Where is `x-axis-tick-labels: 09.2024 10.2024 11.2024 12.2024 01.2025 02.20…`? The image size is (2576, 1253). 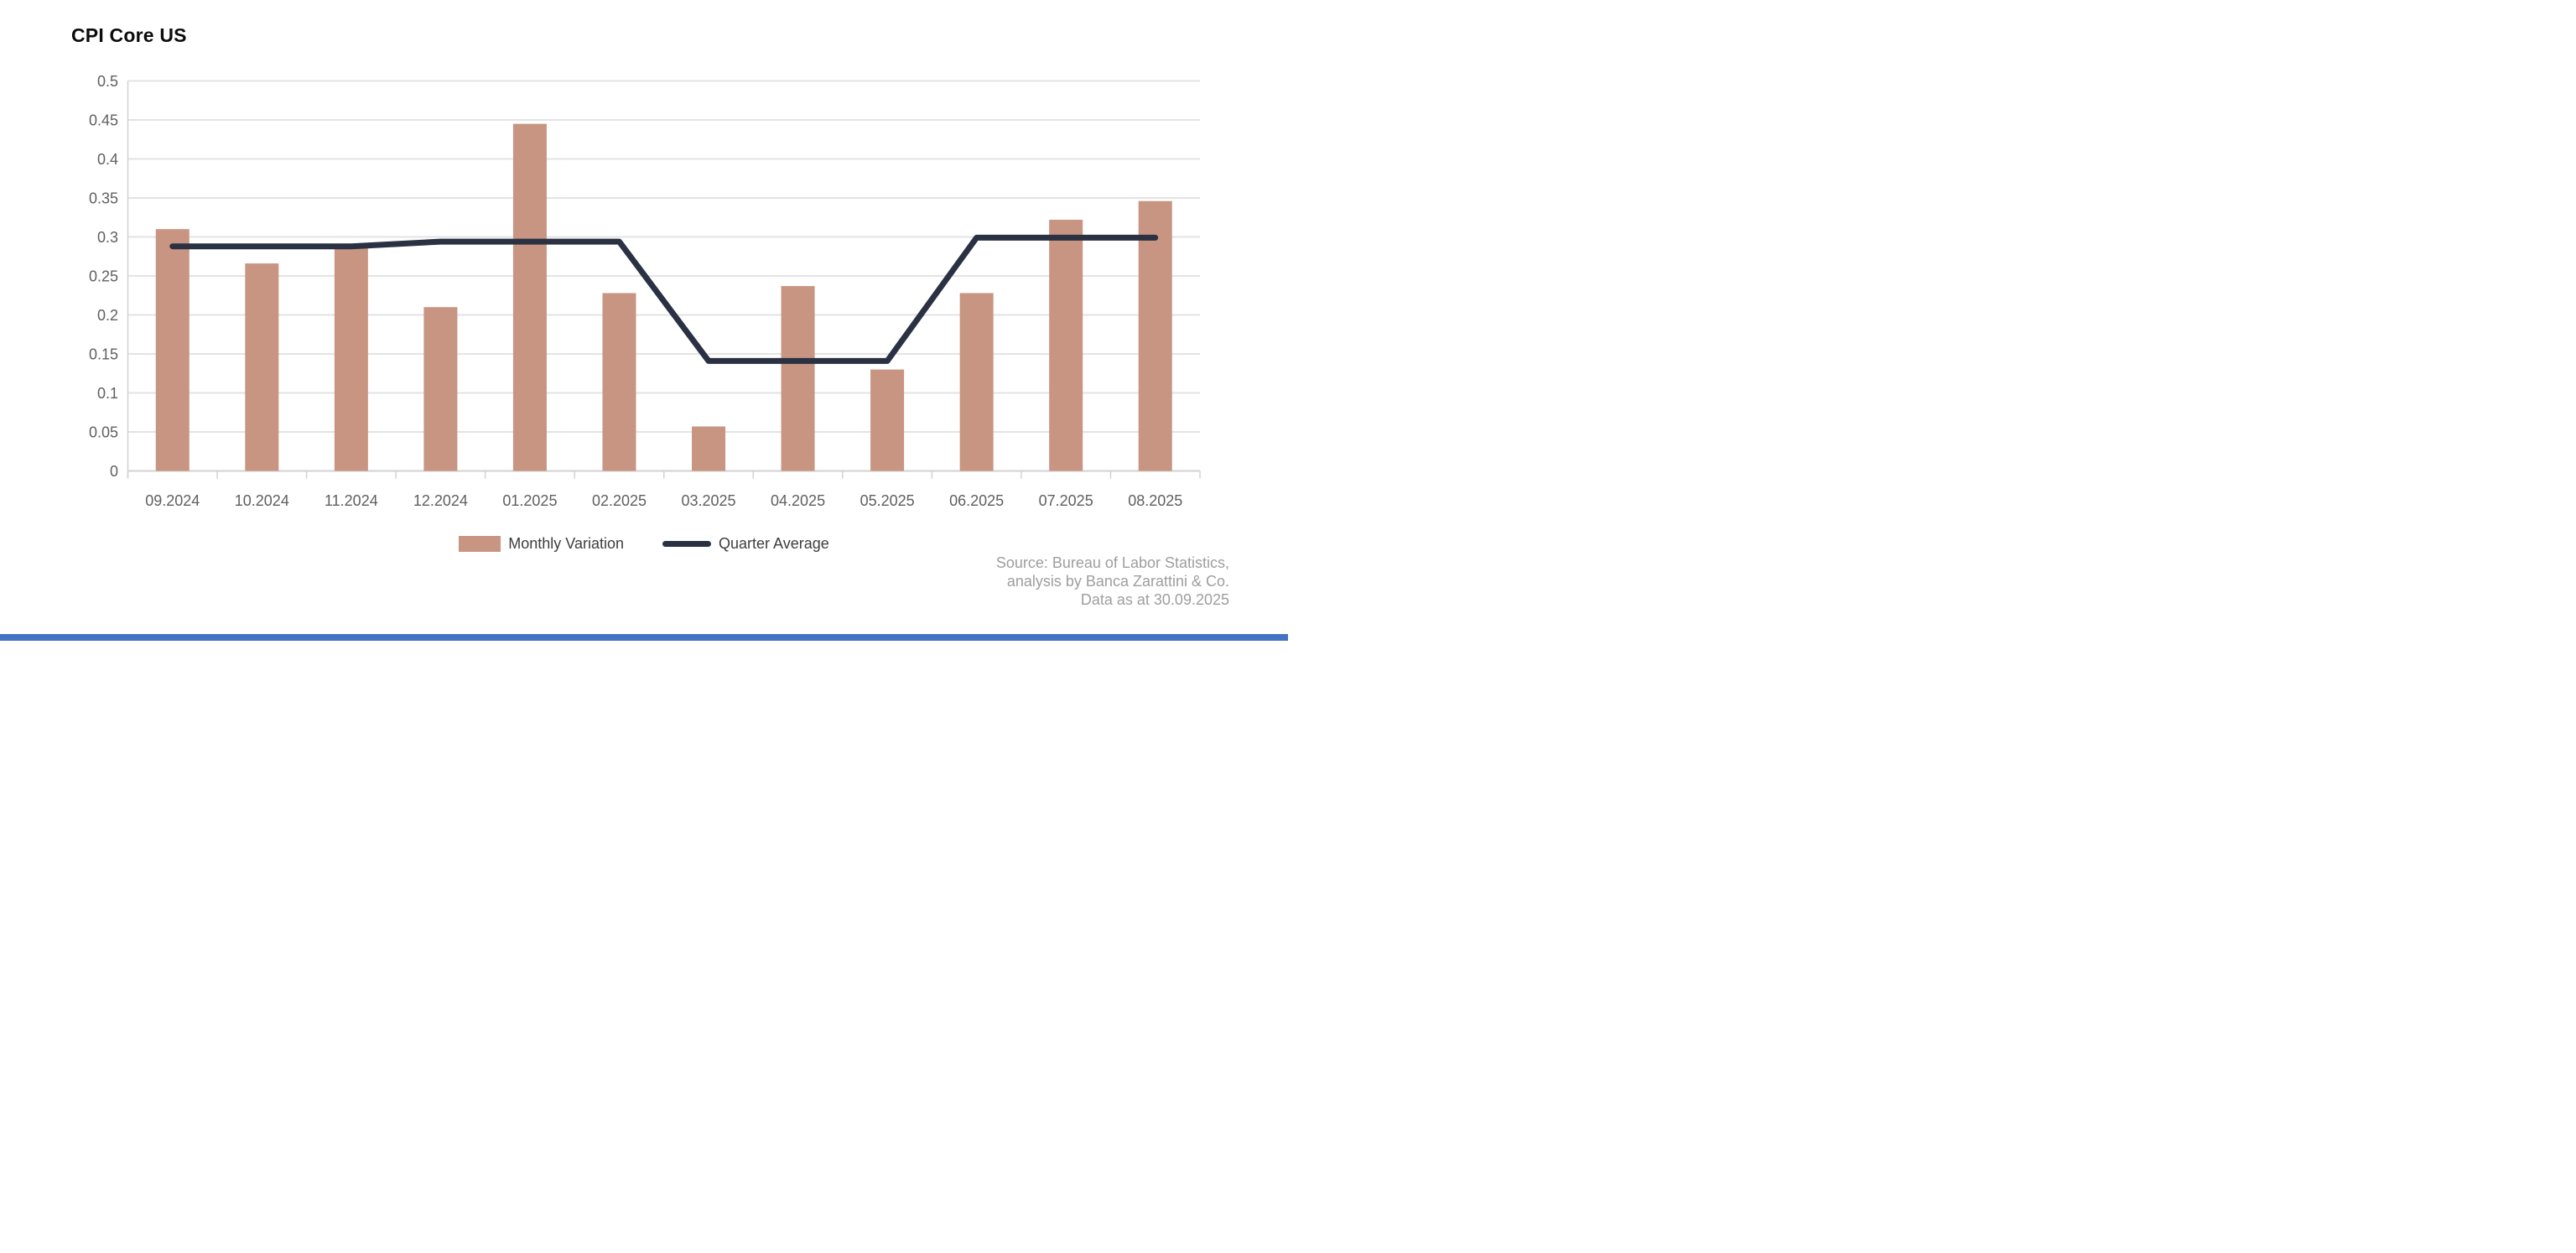 x-axis-tick-labels: 09.2024 10.2024 11.2024 12.2024 01.2025 02.20… is located at coordinates (663, 500).